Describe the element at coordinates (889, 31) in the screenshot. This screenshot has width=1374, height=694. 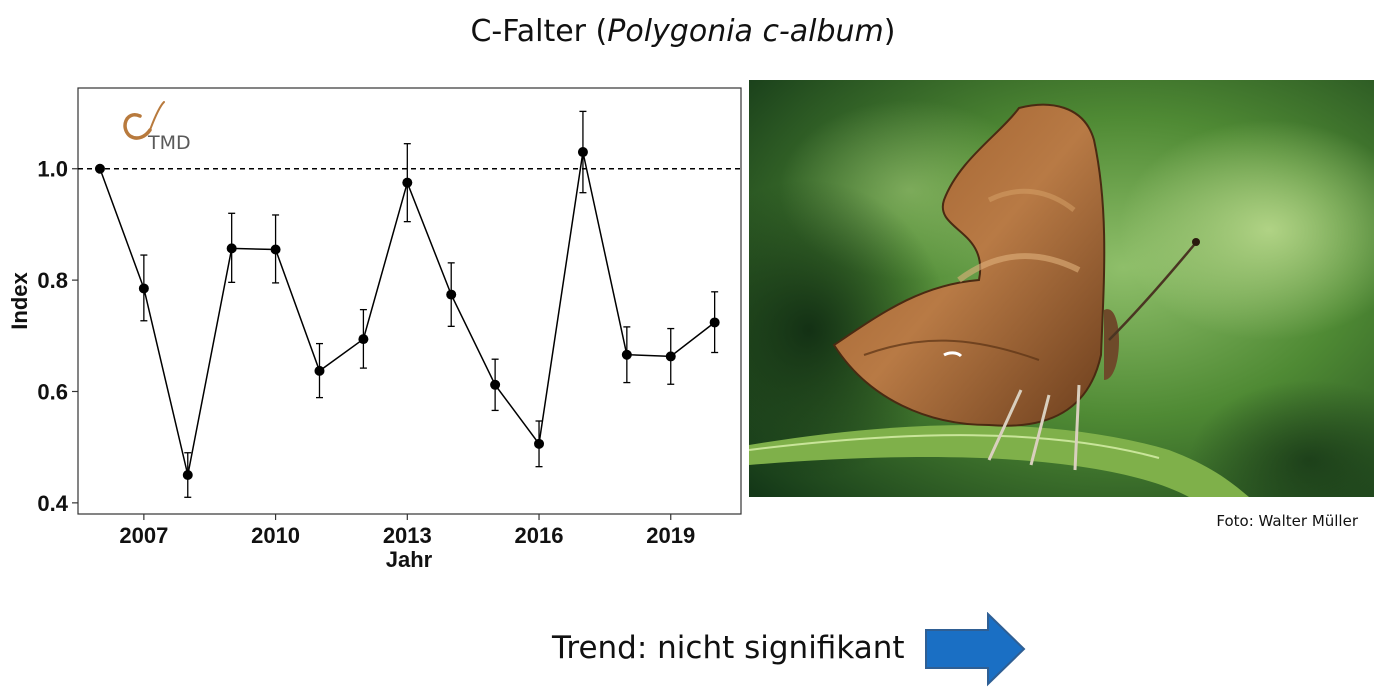
I see `title-suffix: )` at that location.